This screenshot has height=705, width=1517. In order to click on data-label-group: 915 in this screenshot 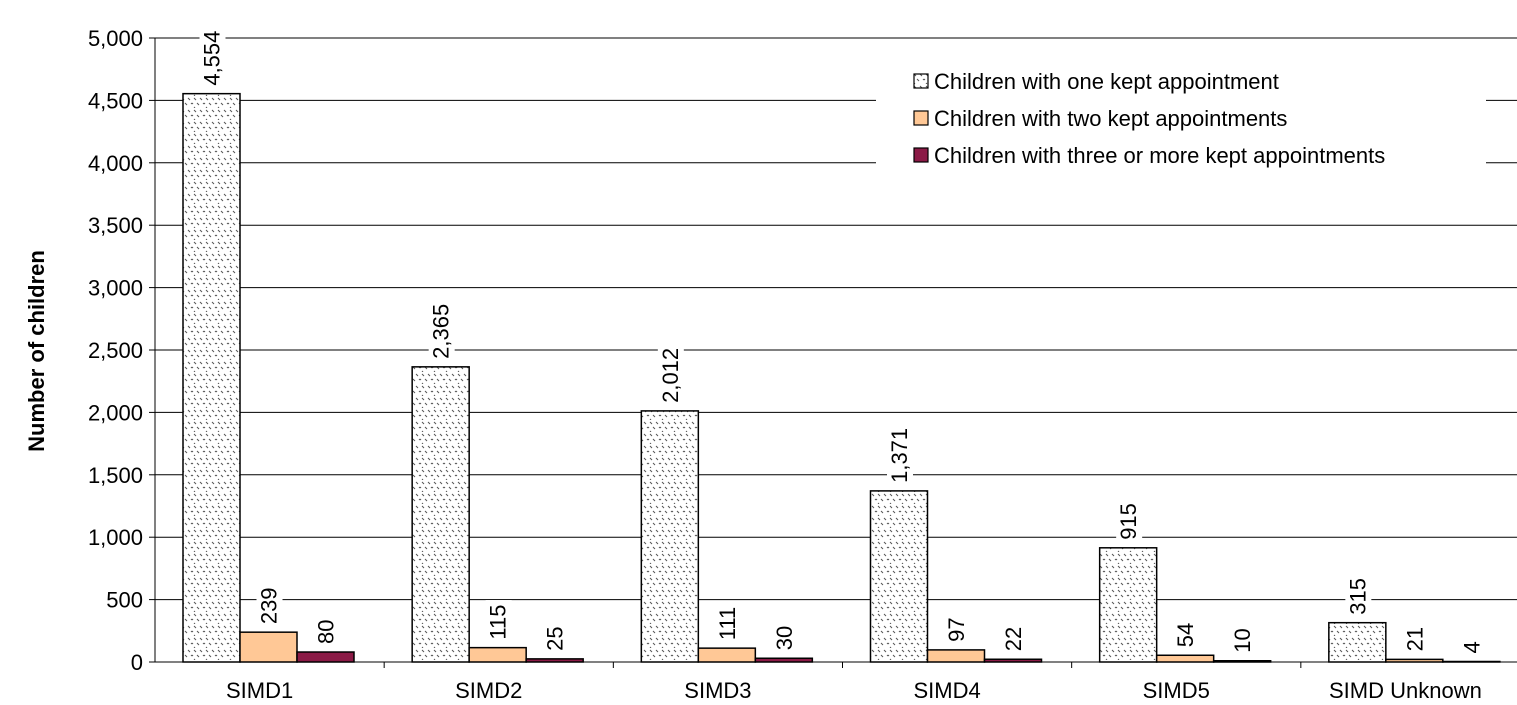, I will do `click(1129, 521)`.